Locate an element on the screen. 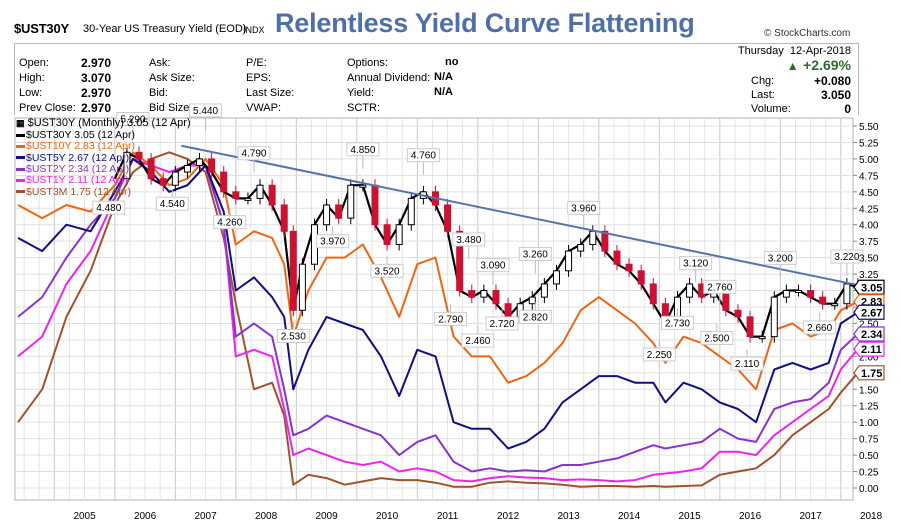 The width and height of the screenshot is (901, 529). chg-label: Chg: is located at coordinates (763, 81).